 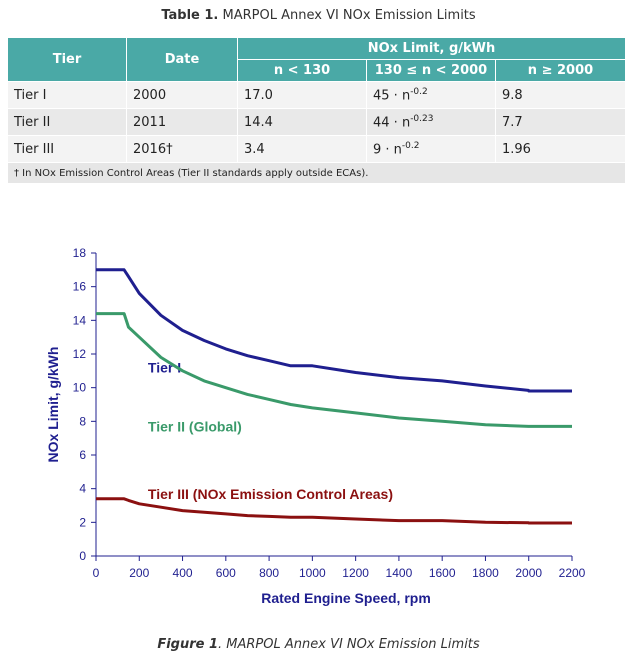 What do you see at coordinates (82, 522) in the screenshot?
I see `y-tick-label: 2` at bounding box center [82, 522].